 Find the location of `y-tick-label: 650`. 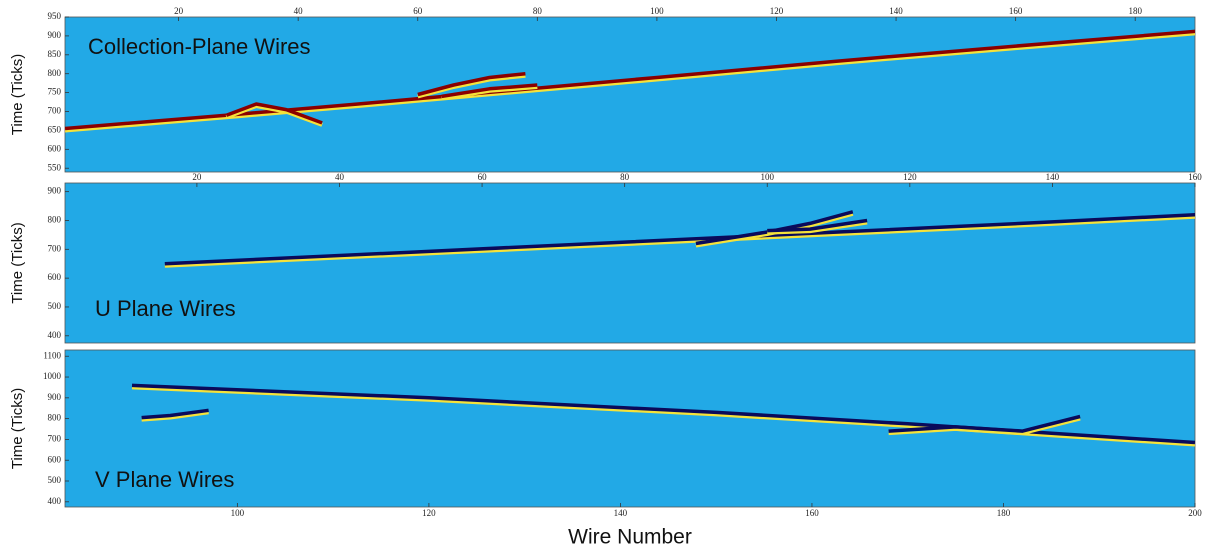

y-tick-label: 650 is located at coordinates (55, 129).